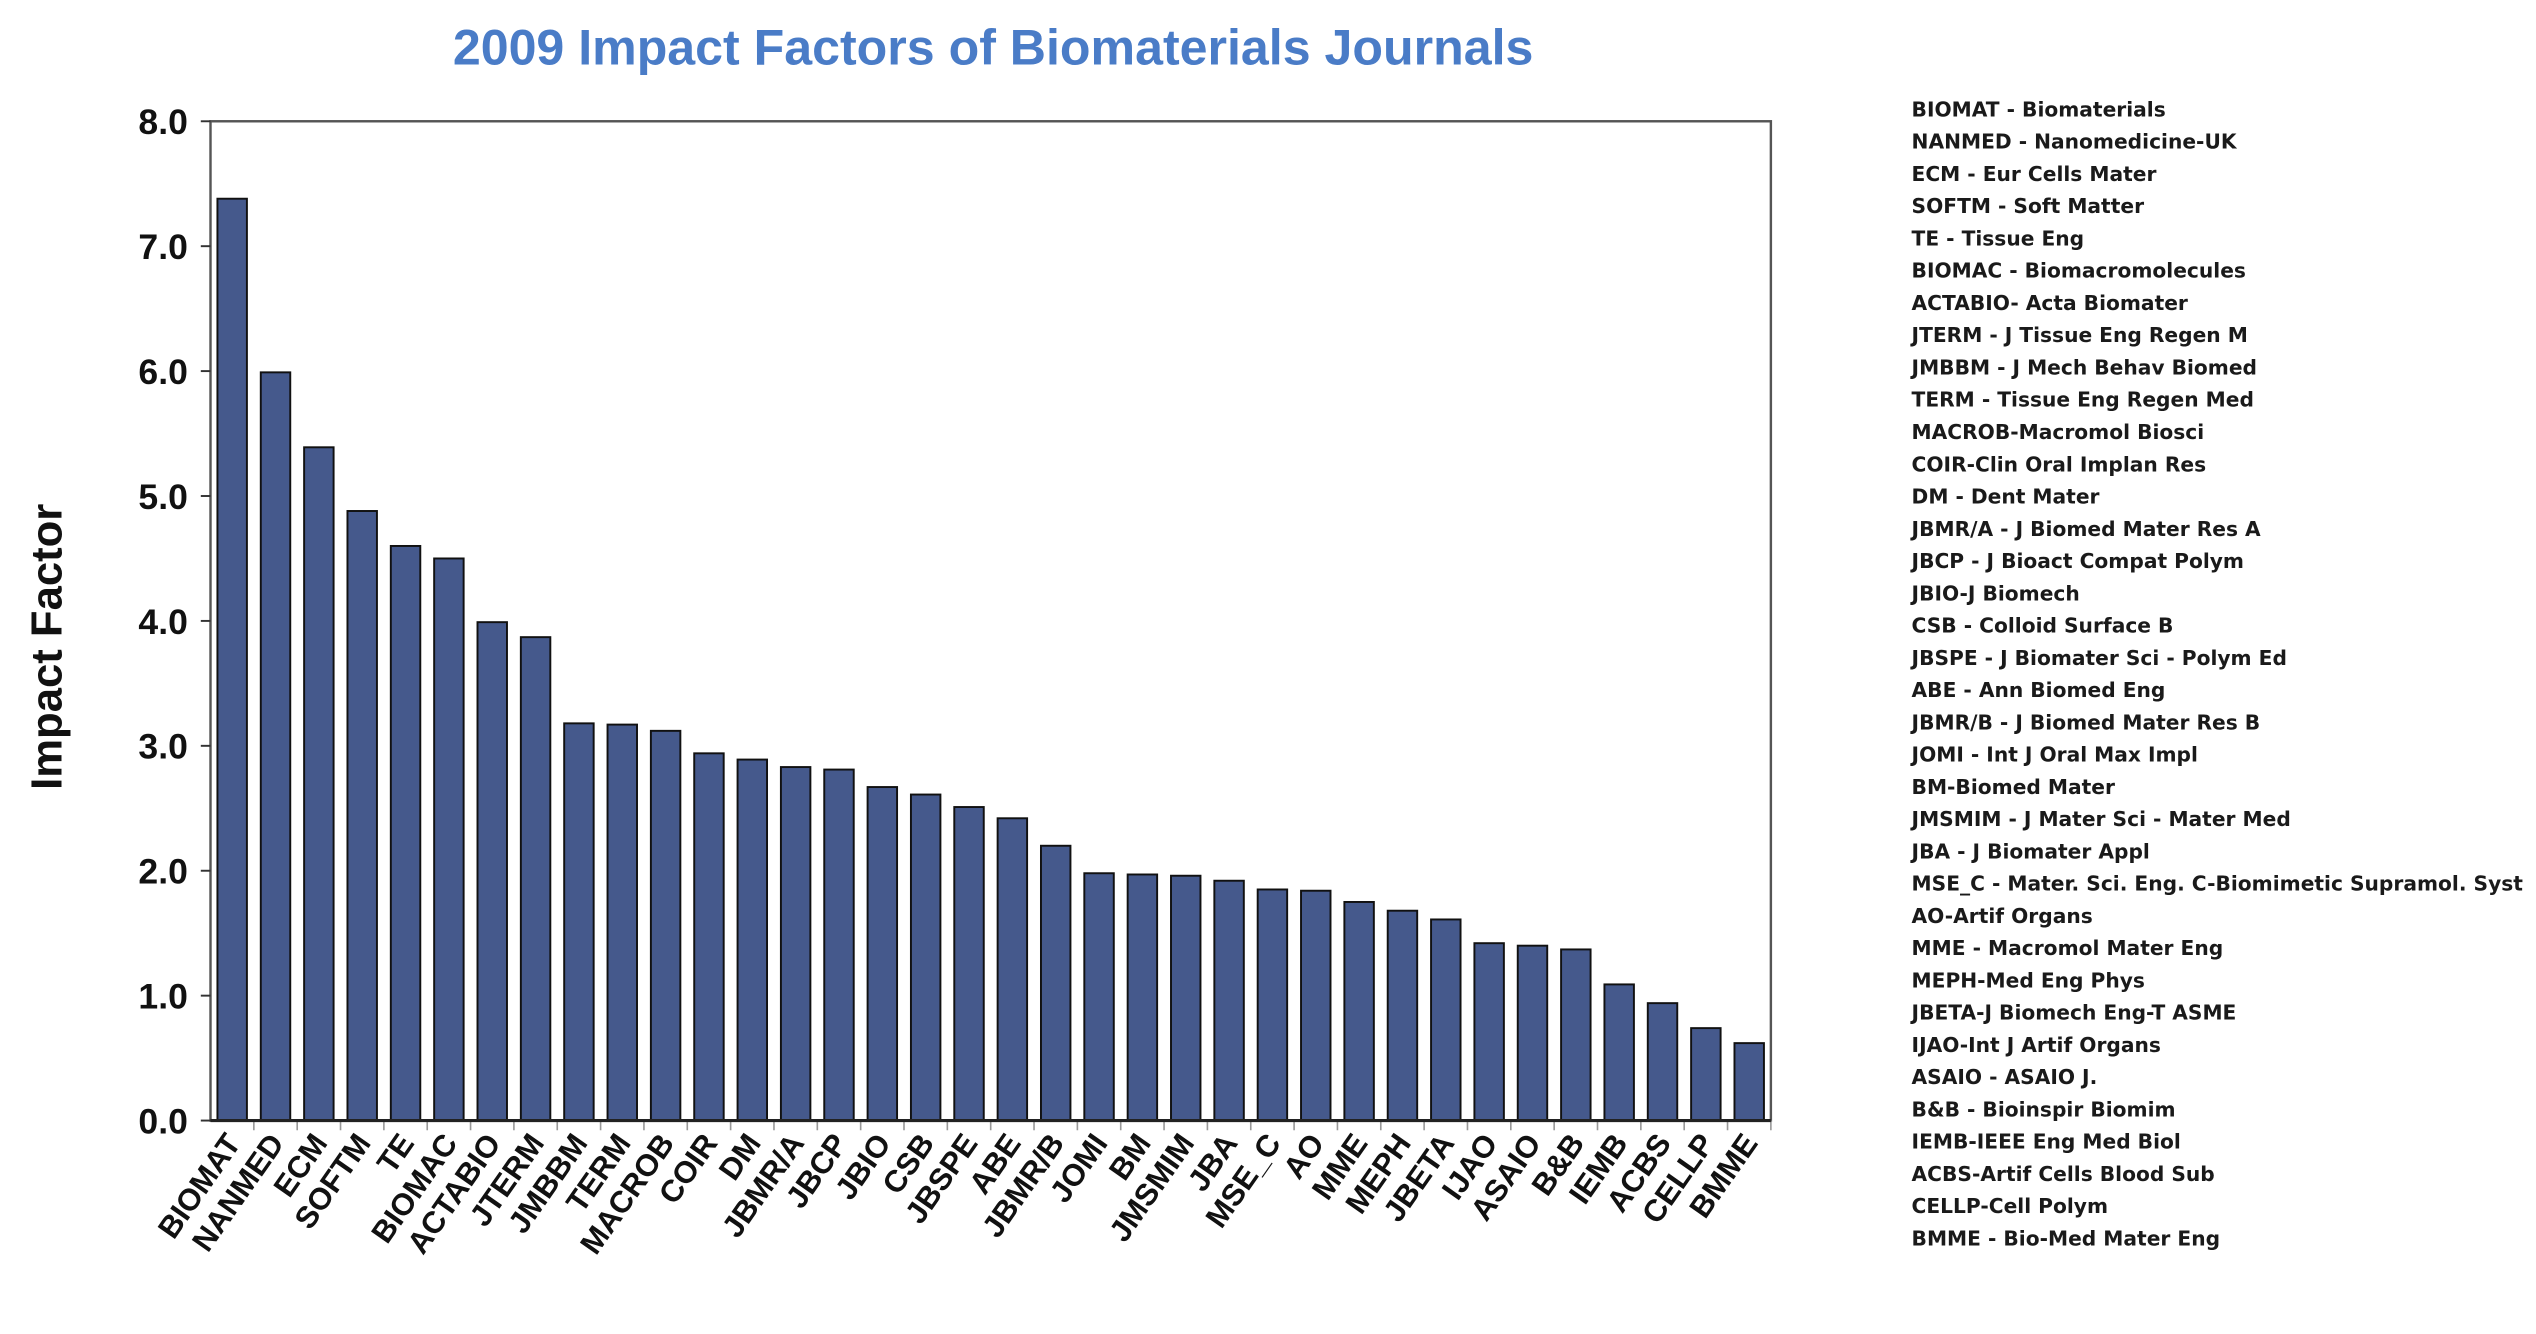 This screenshot has height=1334, width=2536. I want to click on y-tick-label: 2.0, so click(162, 872).